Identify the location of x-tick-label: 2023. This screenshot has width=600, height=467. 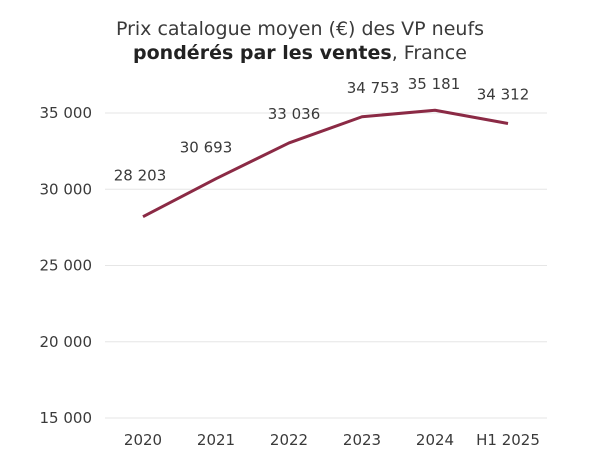
(362, 440).